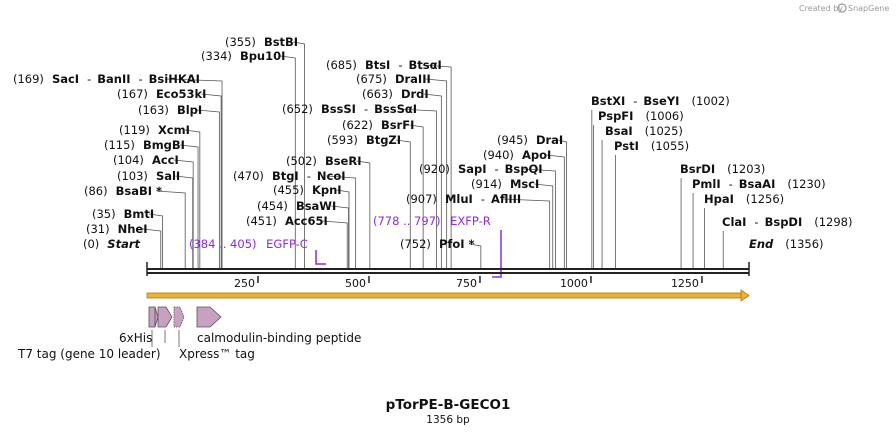 This screenshot has width=896, height=435. What do you see at coordinates (208, 188) in the screenshot?
I see `site-leader-blpi` at bounding box center [208, 188].